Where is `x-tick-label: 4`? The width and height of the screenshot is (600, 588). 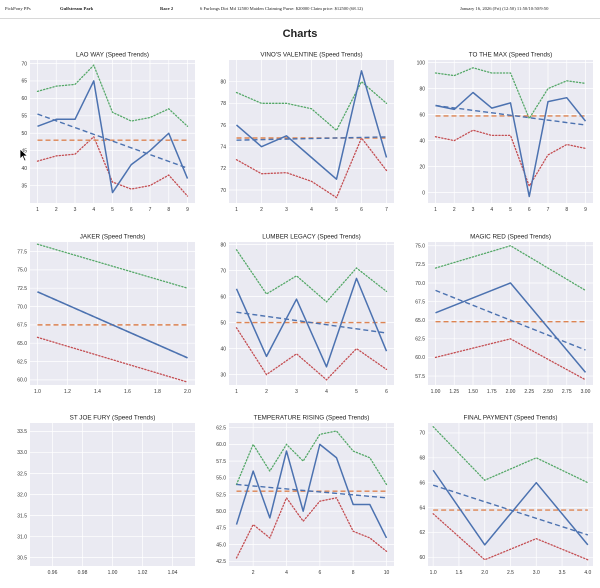
x-tick-label: 4 is located at coordinates (311, 210).